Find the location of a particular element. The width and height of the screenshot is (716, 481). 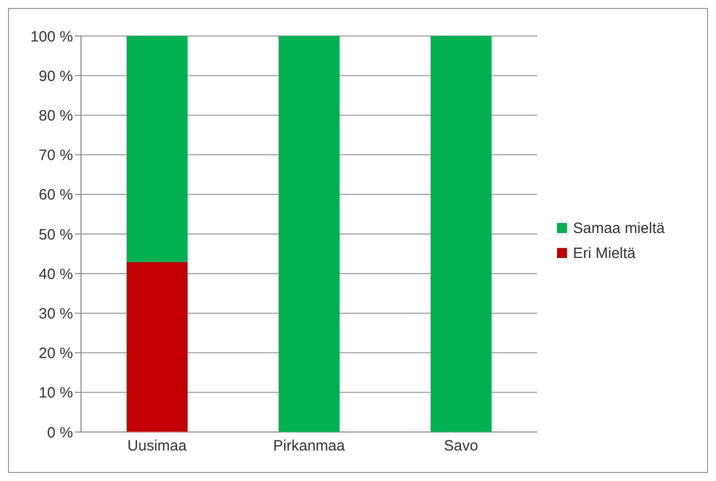

y-tick-label: 20 % is located at coordinates (55, 353).